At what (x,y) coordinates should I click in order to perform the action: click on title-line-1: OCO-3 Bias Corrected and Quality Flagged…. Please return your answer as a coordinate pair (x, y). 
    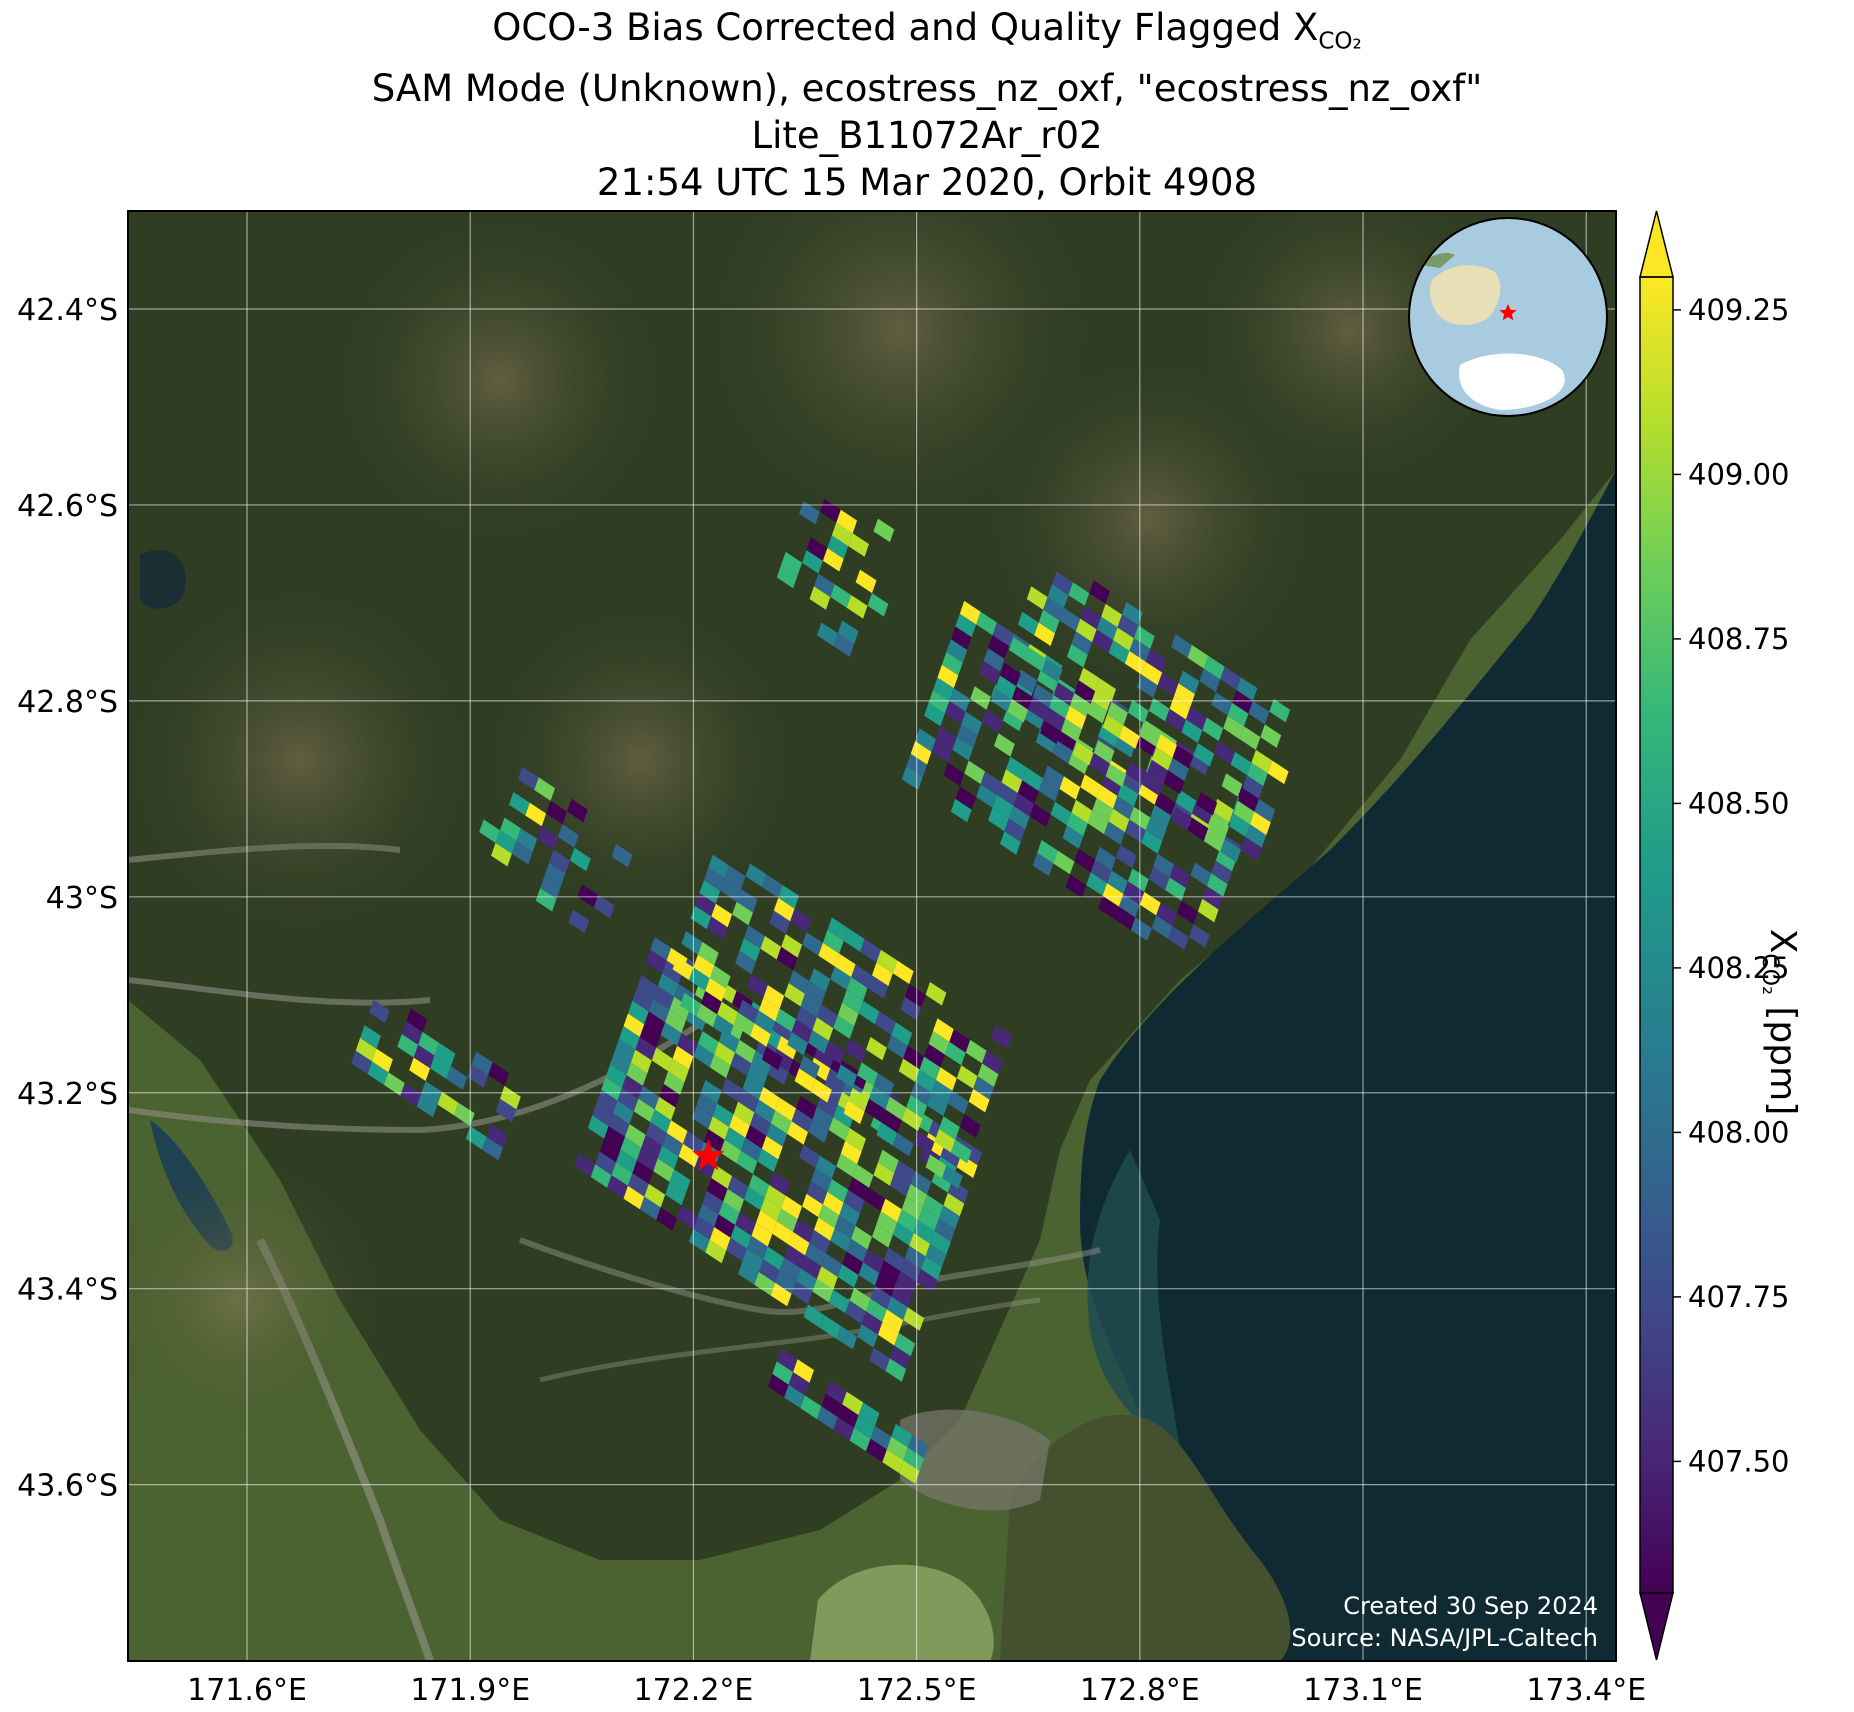
    Looking at the image, I should click on (927, 30).